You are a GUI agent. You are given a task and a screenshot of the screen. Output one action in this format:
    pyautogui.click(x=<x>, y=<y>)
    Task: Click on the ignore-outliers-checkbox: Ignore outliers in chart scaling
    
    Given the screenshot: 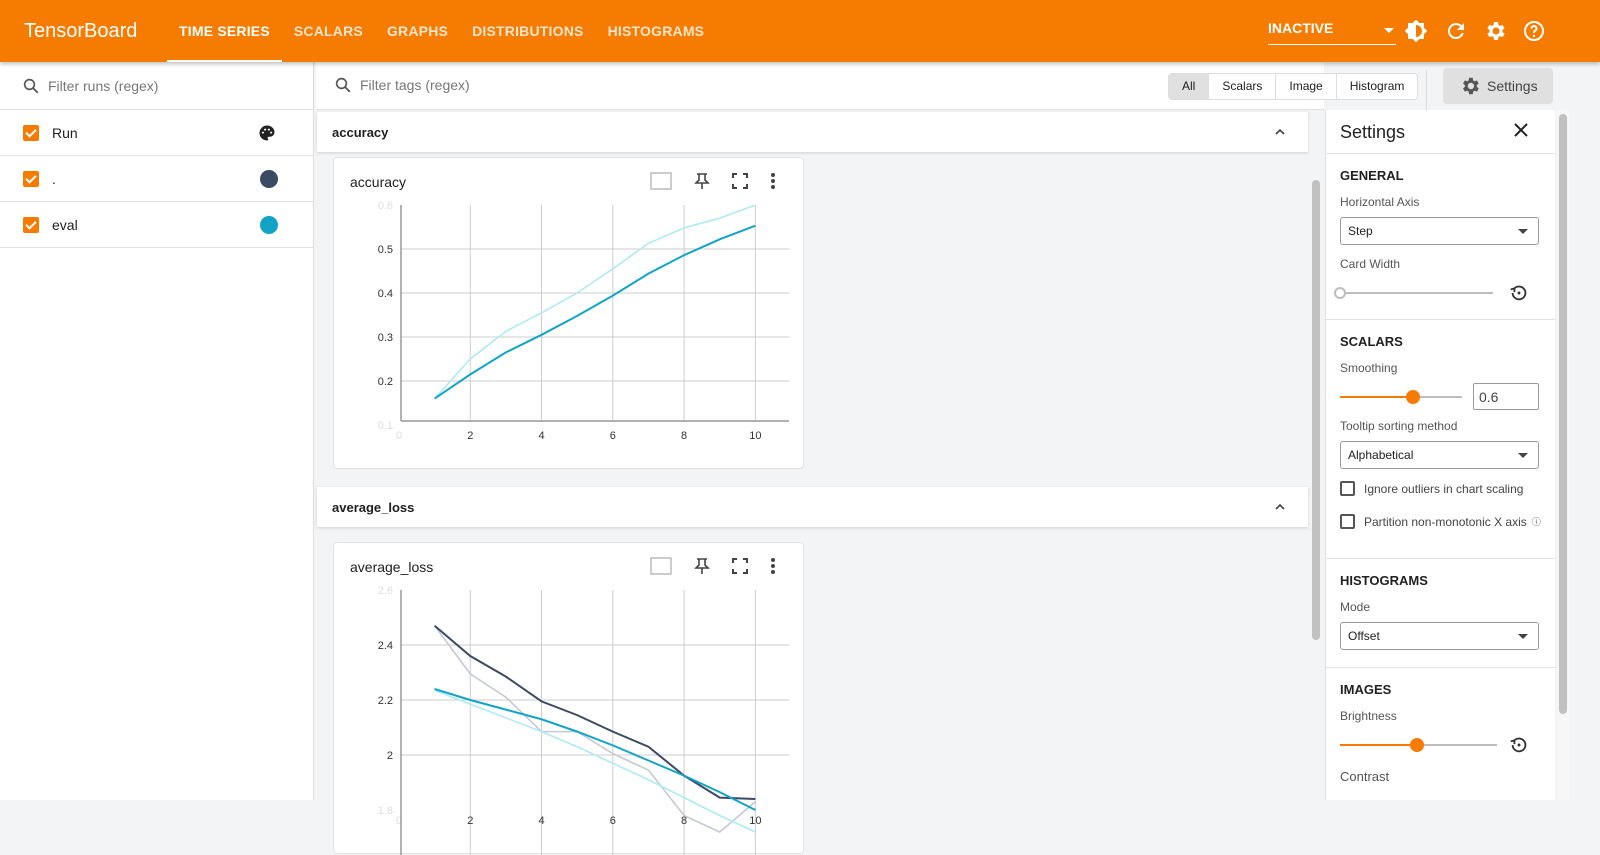 What is the action you would take?
    pyautogui.click(x=1440, y=488)
    